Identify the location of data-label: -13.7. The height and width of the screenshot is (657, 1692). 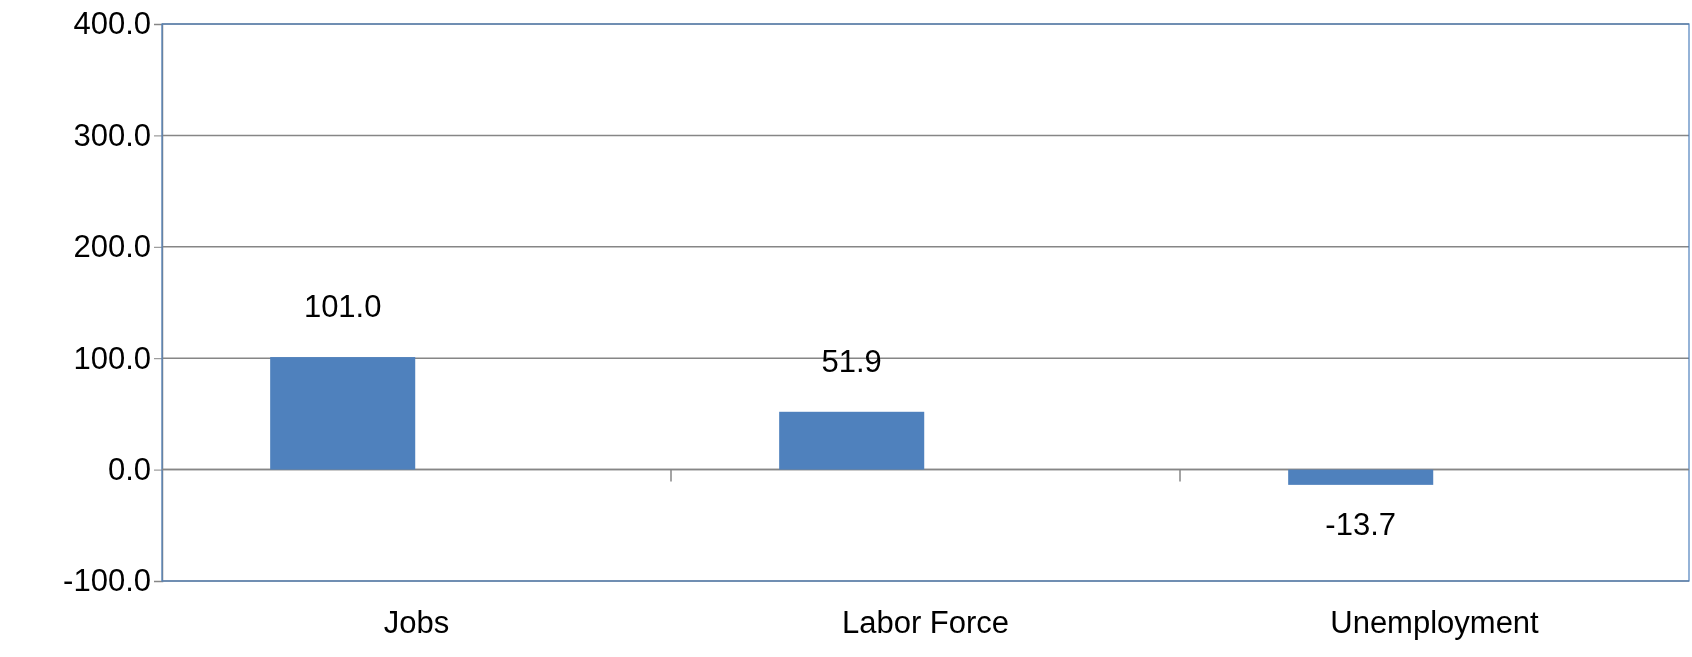
(1361, 524).